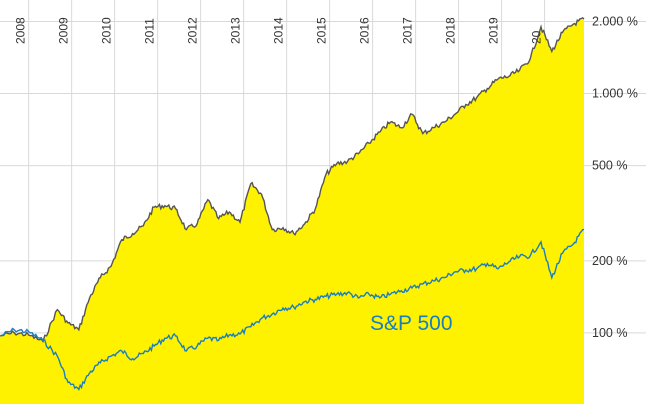 This screenshot has height=404, width=646. What do you see at coordinates (615, 177) in the screenshot?
I see `y-axis-labels: 2.000 % 1.000 % 500 % 200 % 100 %` at bounding box center [615, 177].